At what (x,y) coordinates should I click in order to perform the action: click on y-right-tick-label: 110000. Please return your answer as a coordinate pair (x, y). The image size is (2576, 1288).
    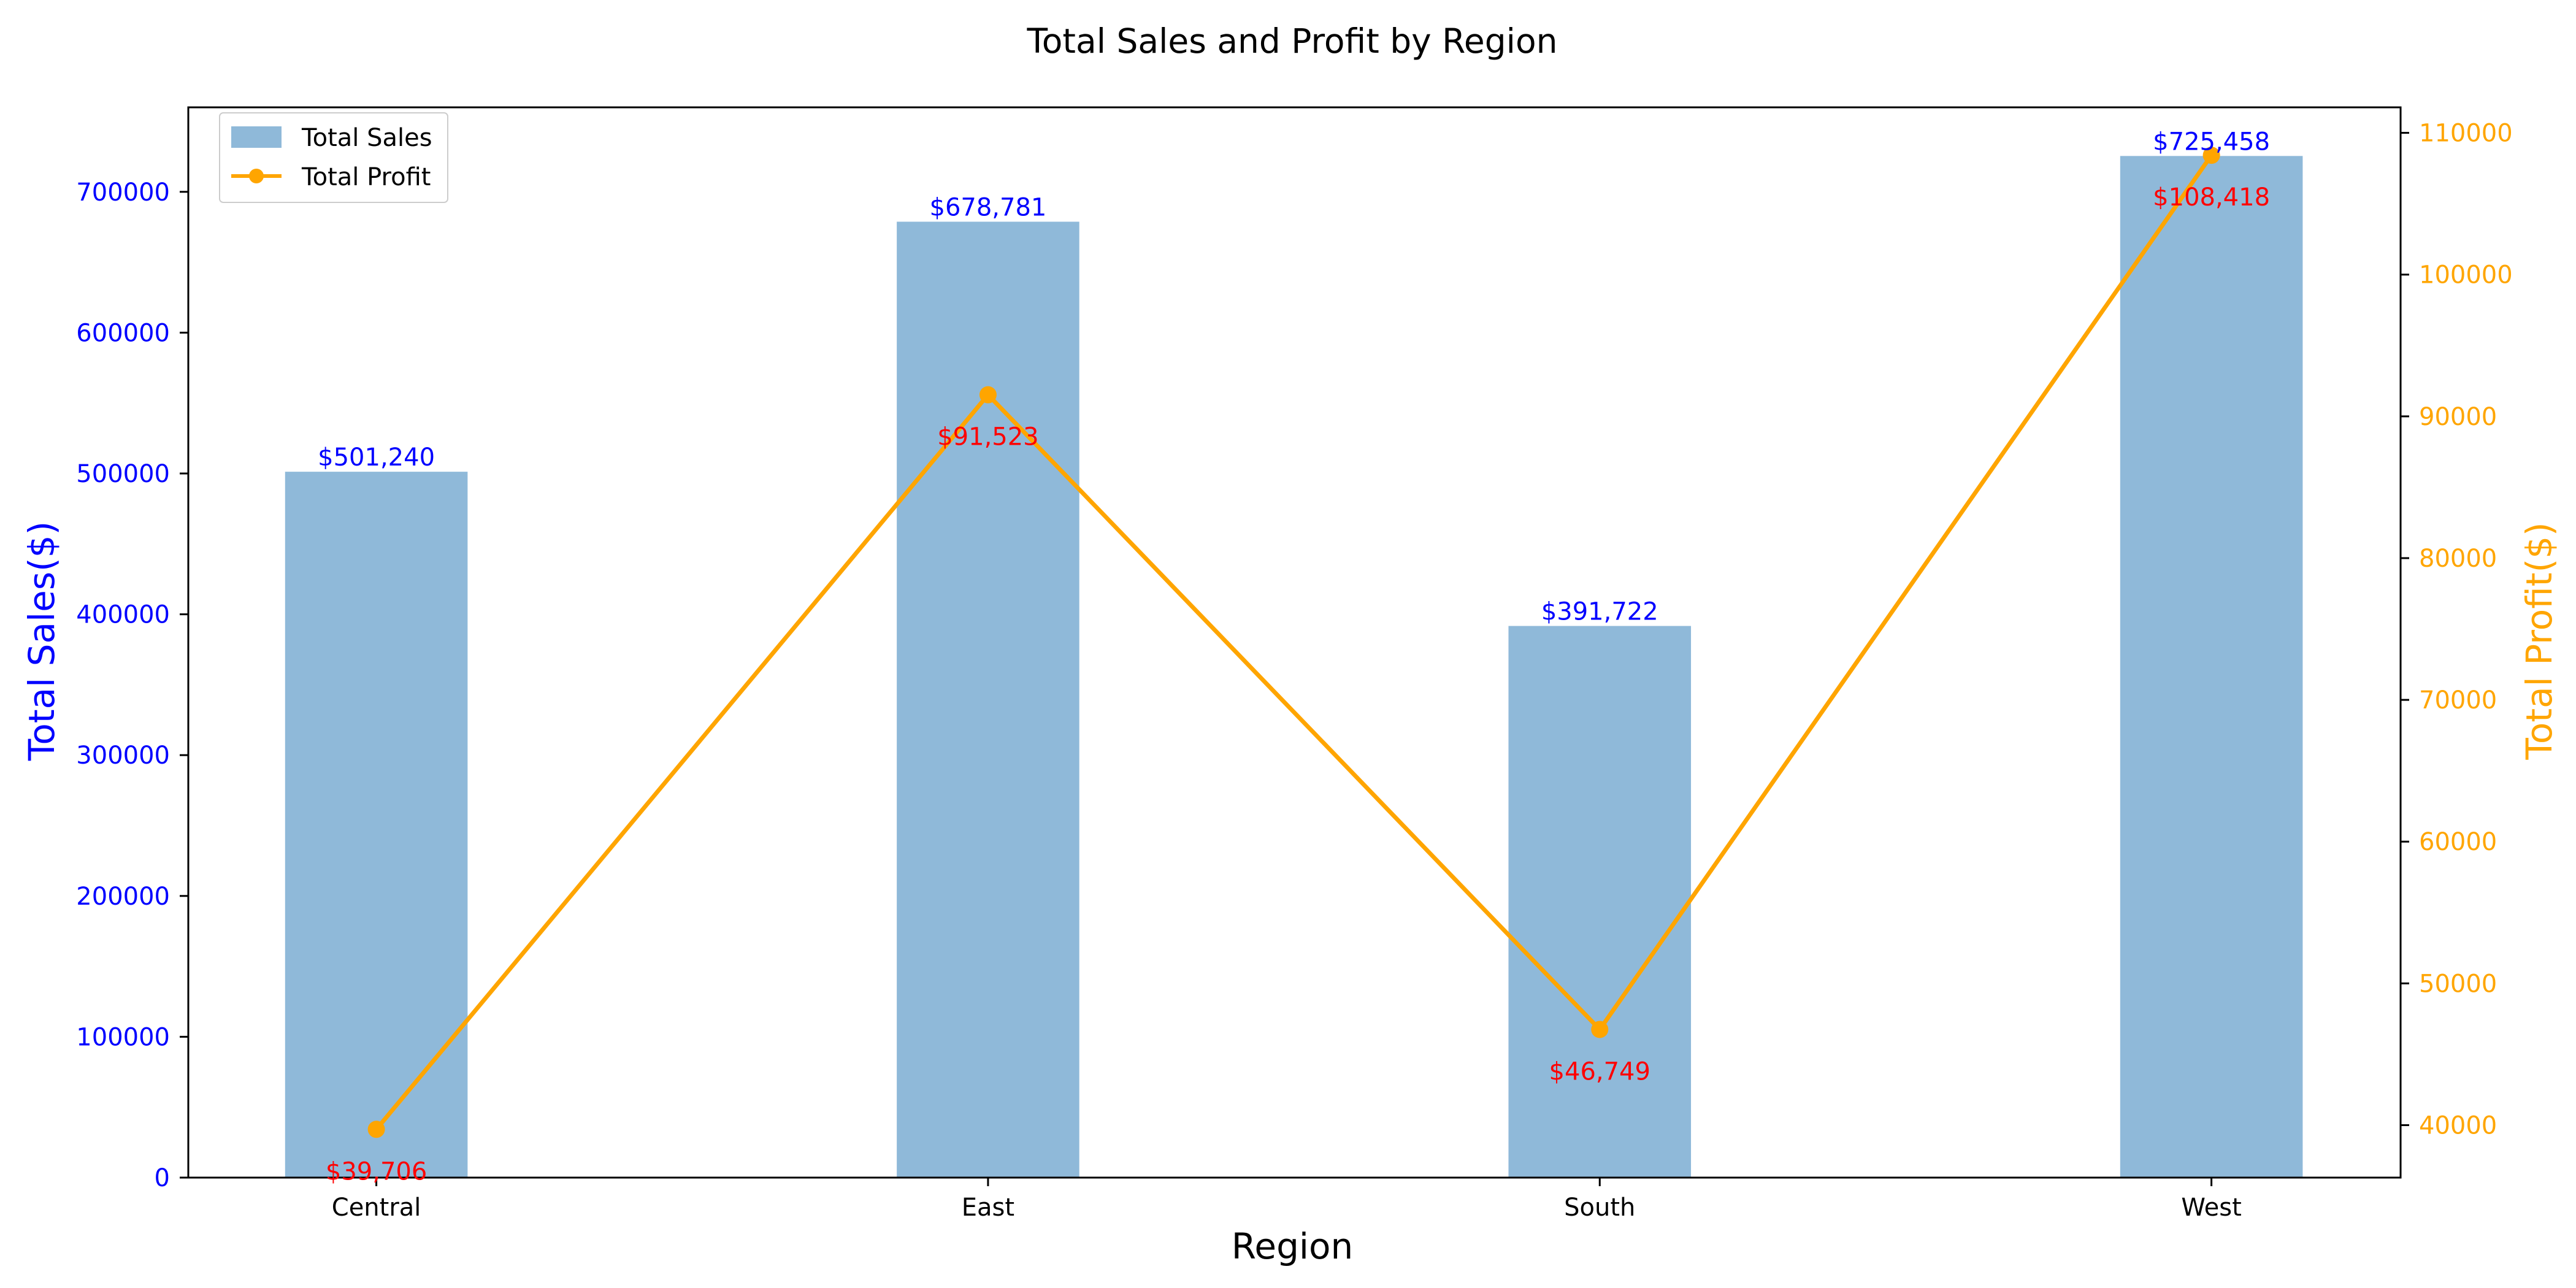
    Looking at the image, I should click on (2466, 134).